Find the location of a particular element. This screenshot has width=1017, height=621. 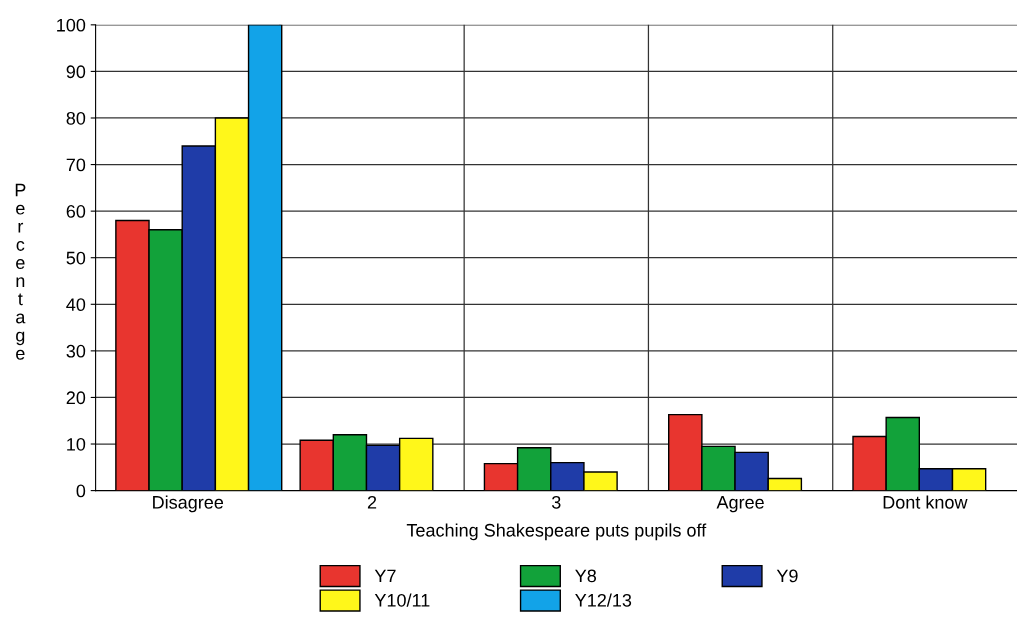

x-tick-label: Agree is located at coordinates (740, 504).